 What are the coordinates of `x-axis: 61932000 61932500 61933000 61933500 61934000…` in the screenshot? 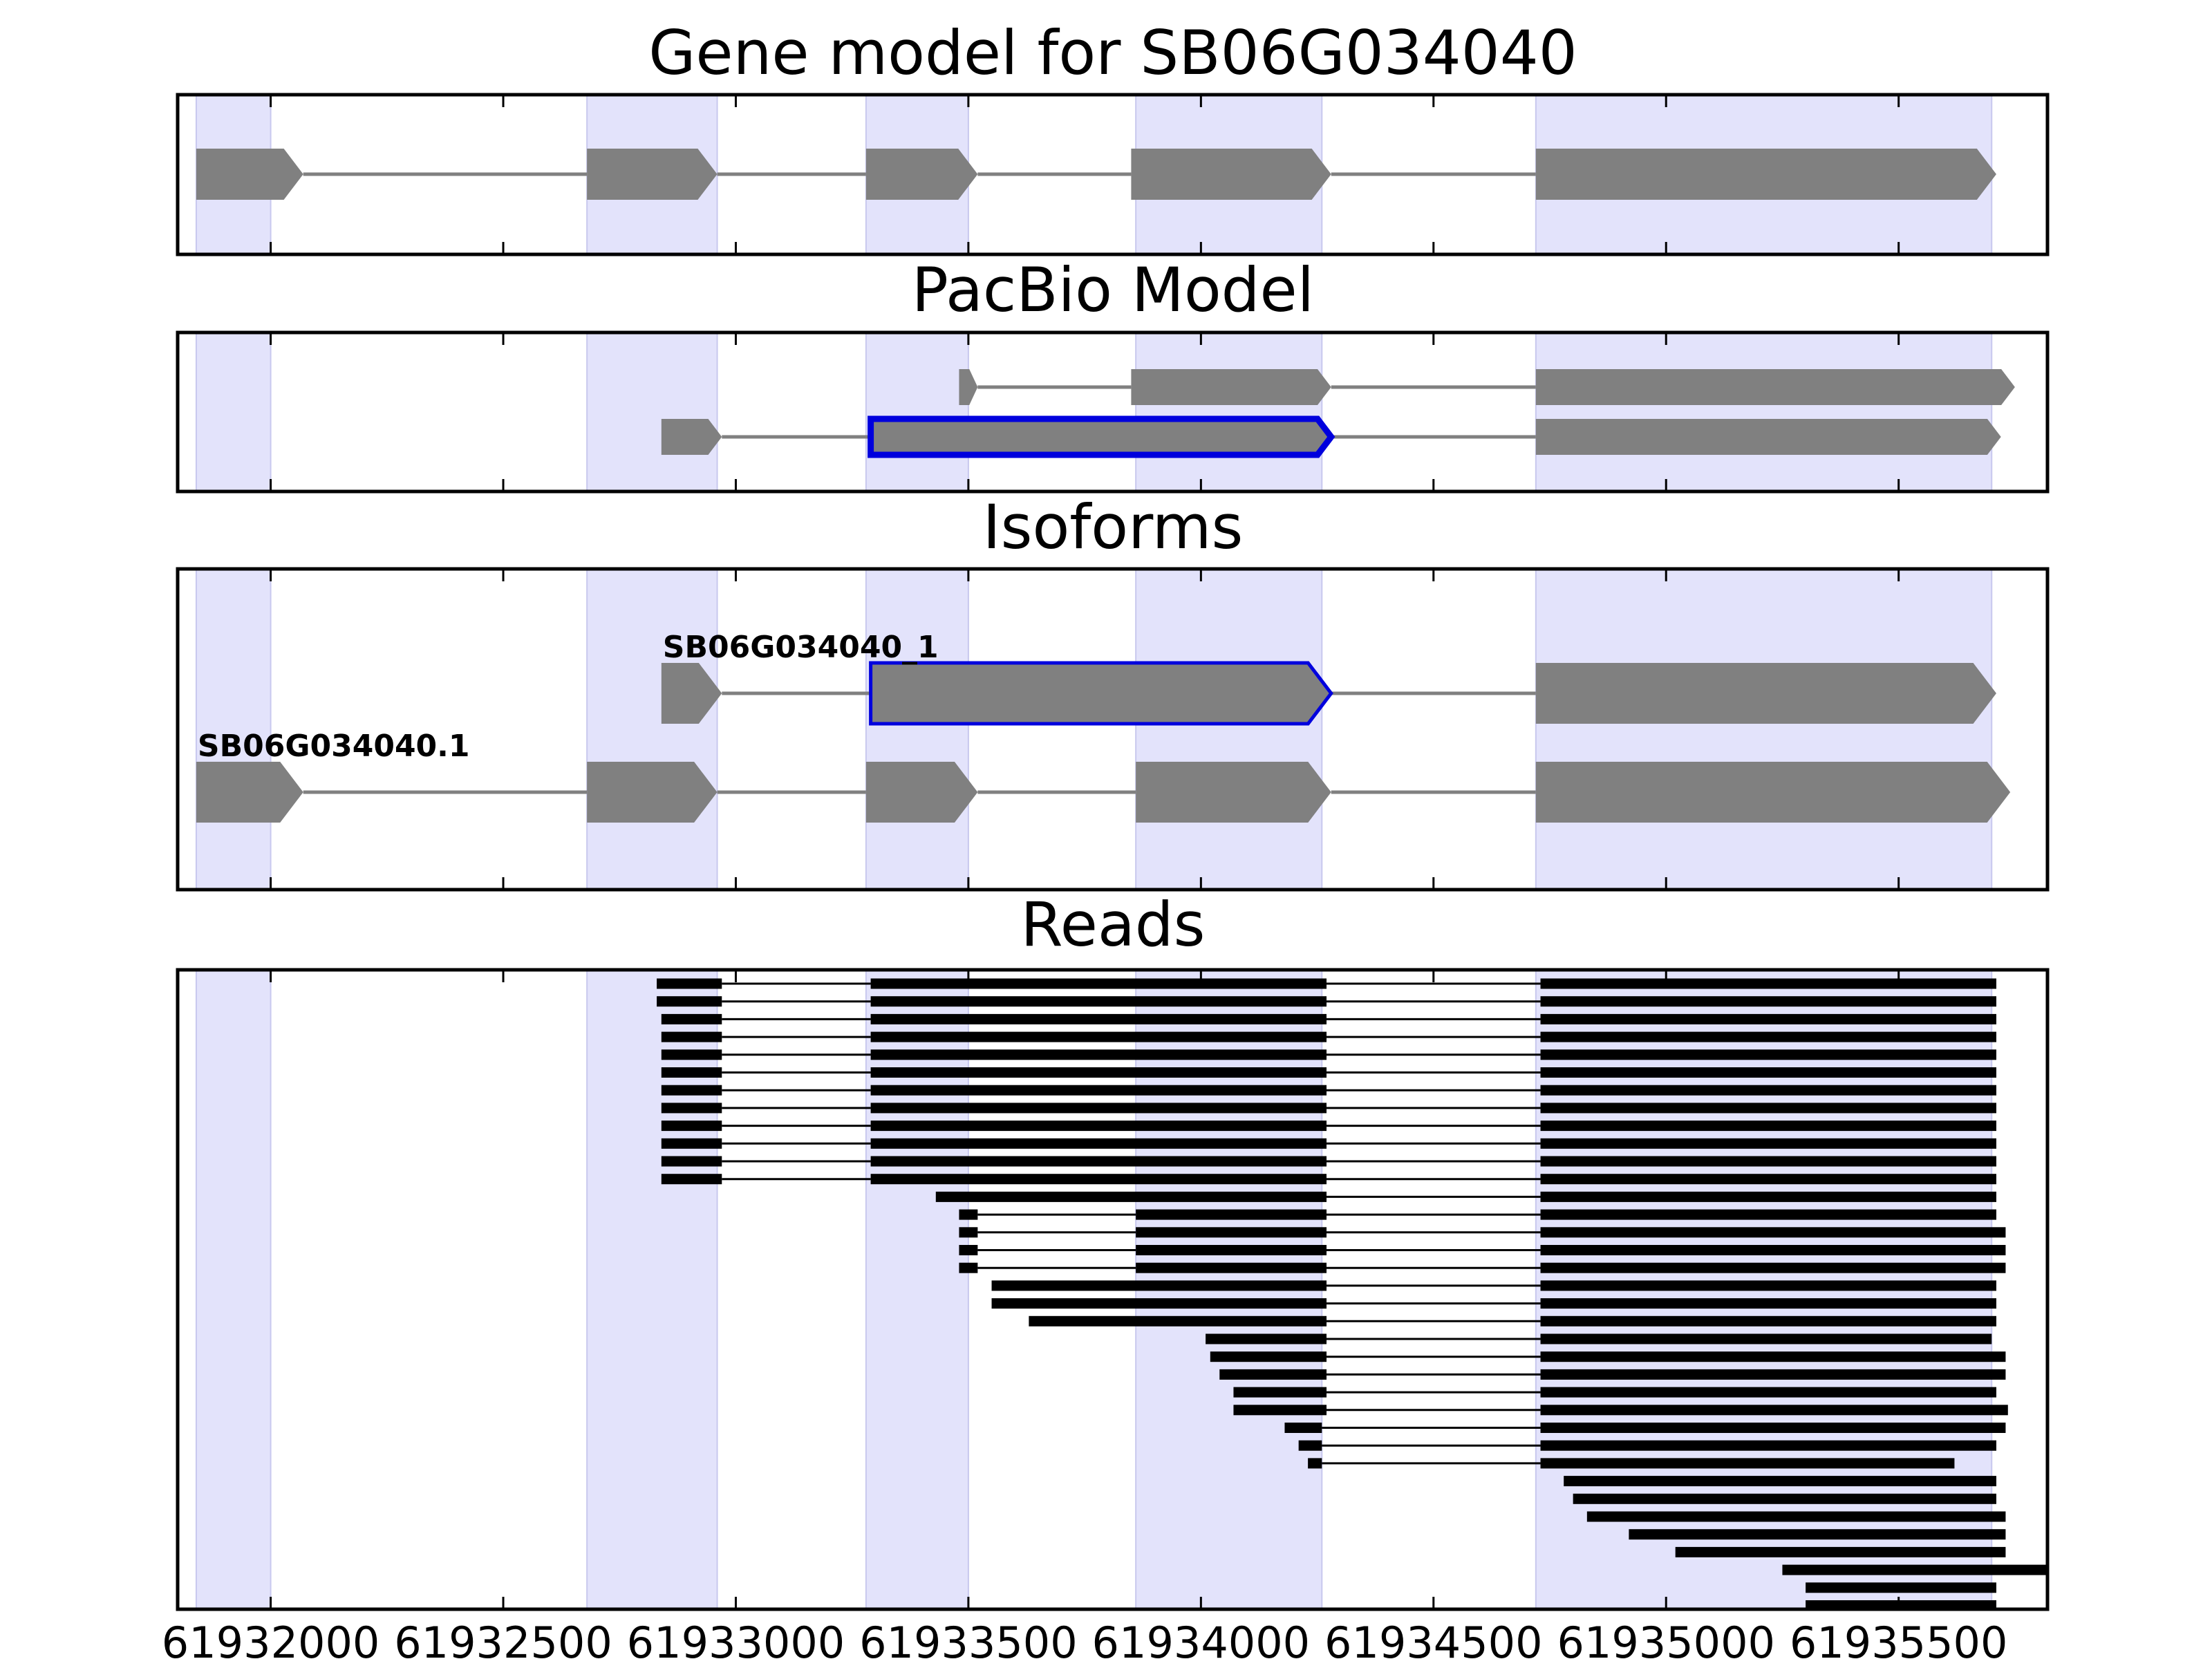 It's located at (1085, 1638).